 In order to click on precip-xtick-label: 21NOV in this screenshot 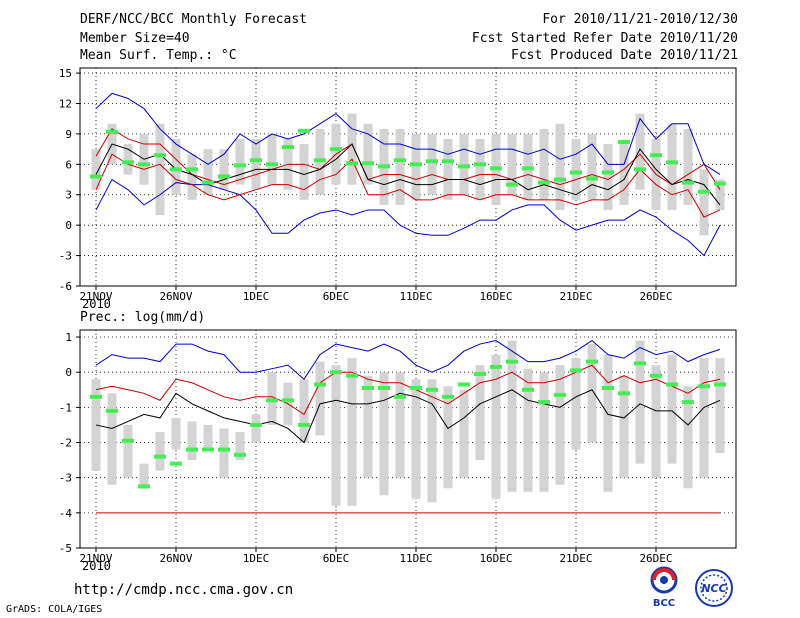, I will do `click(95, 558)`.